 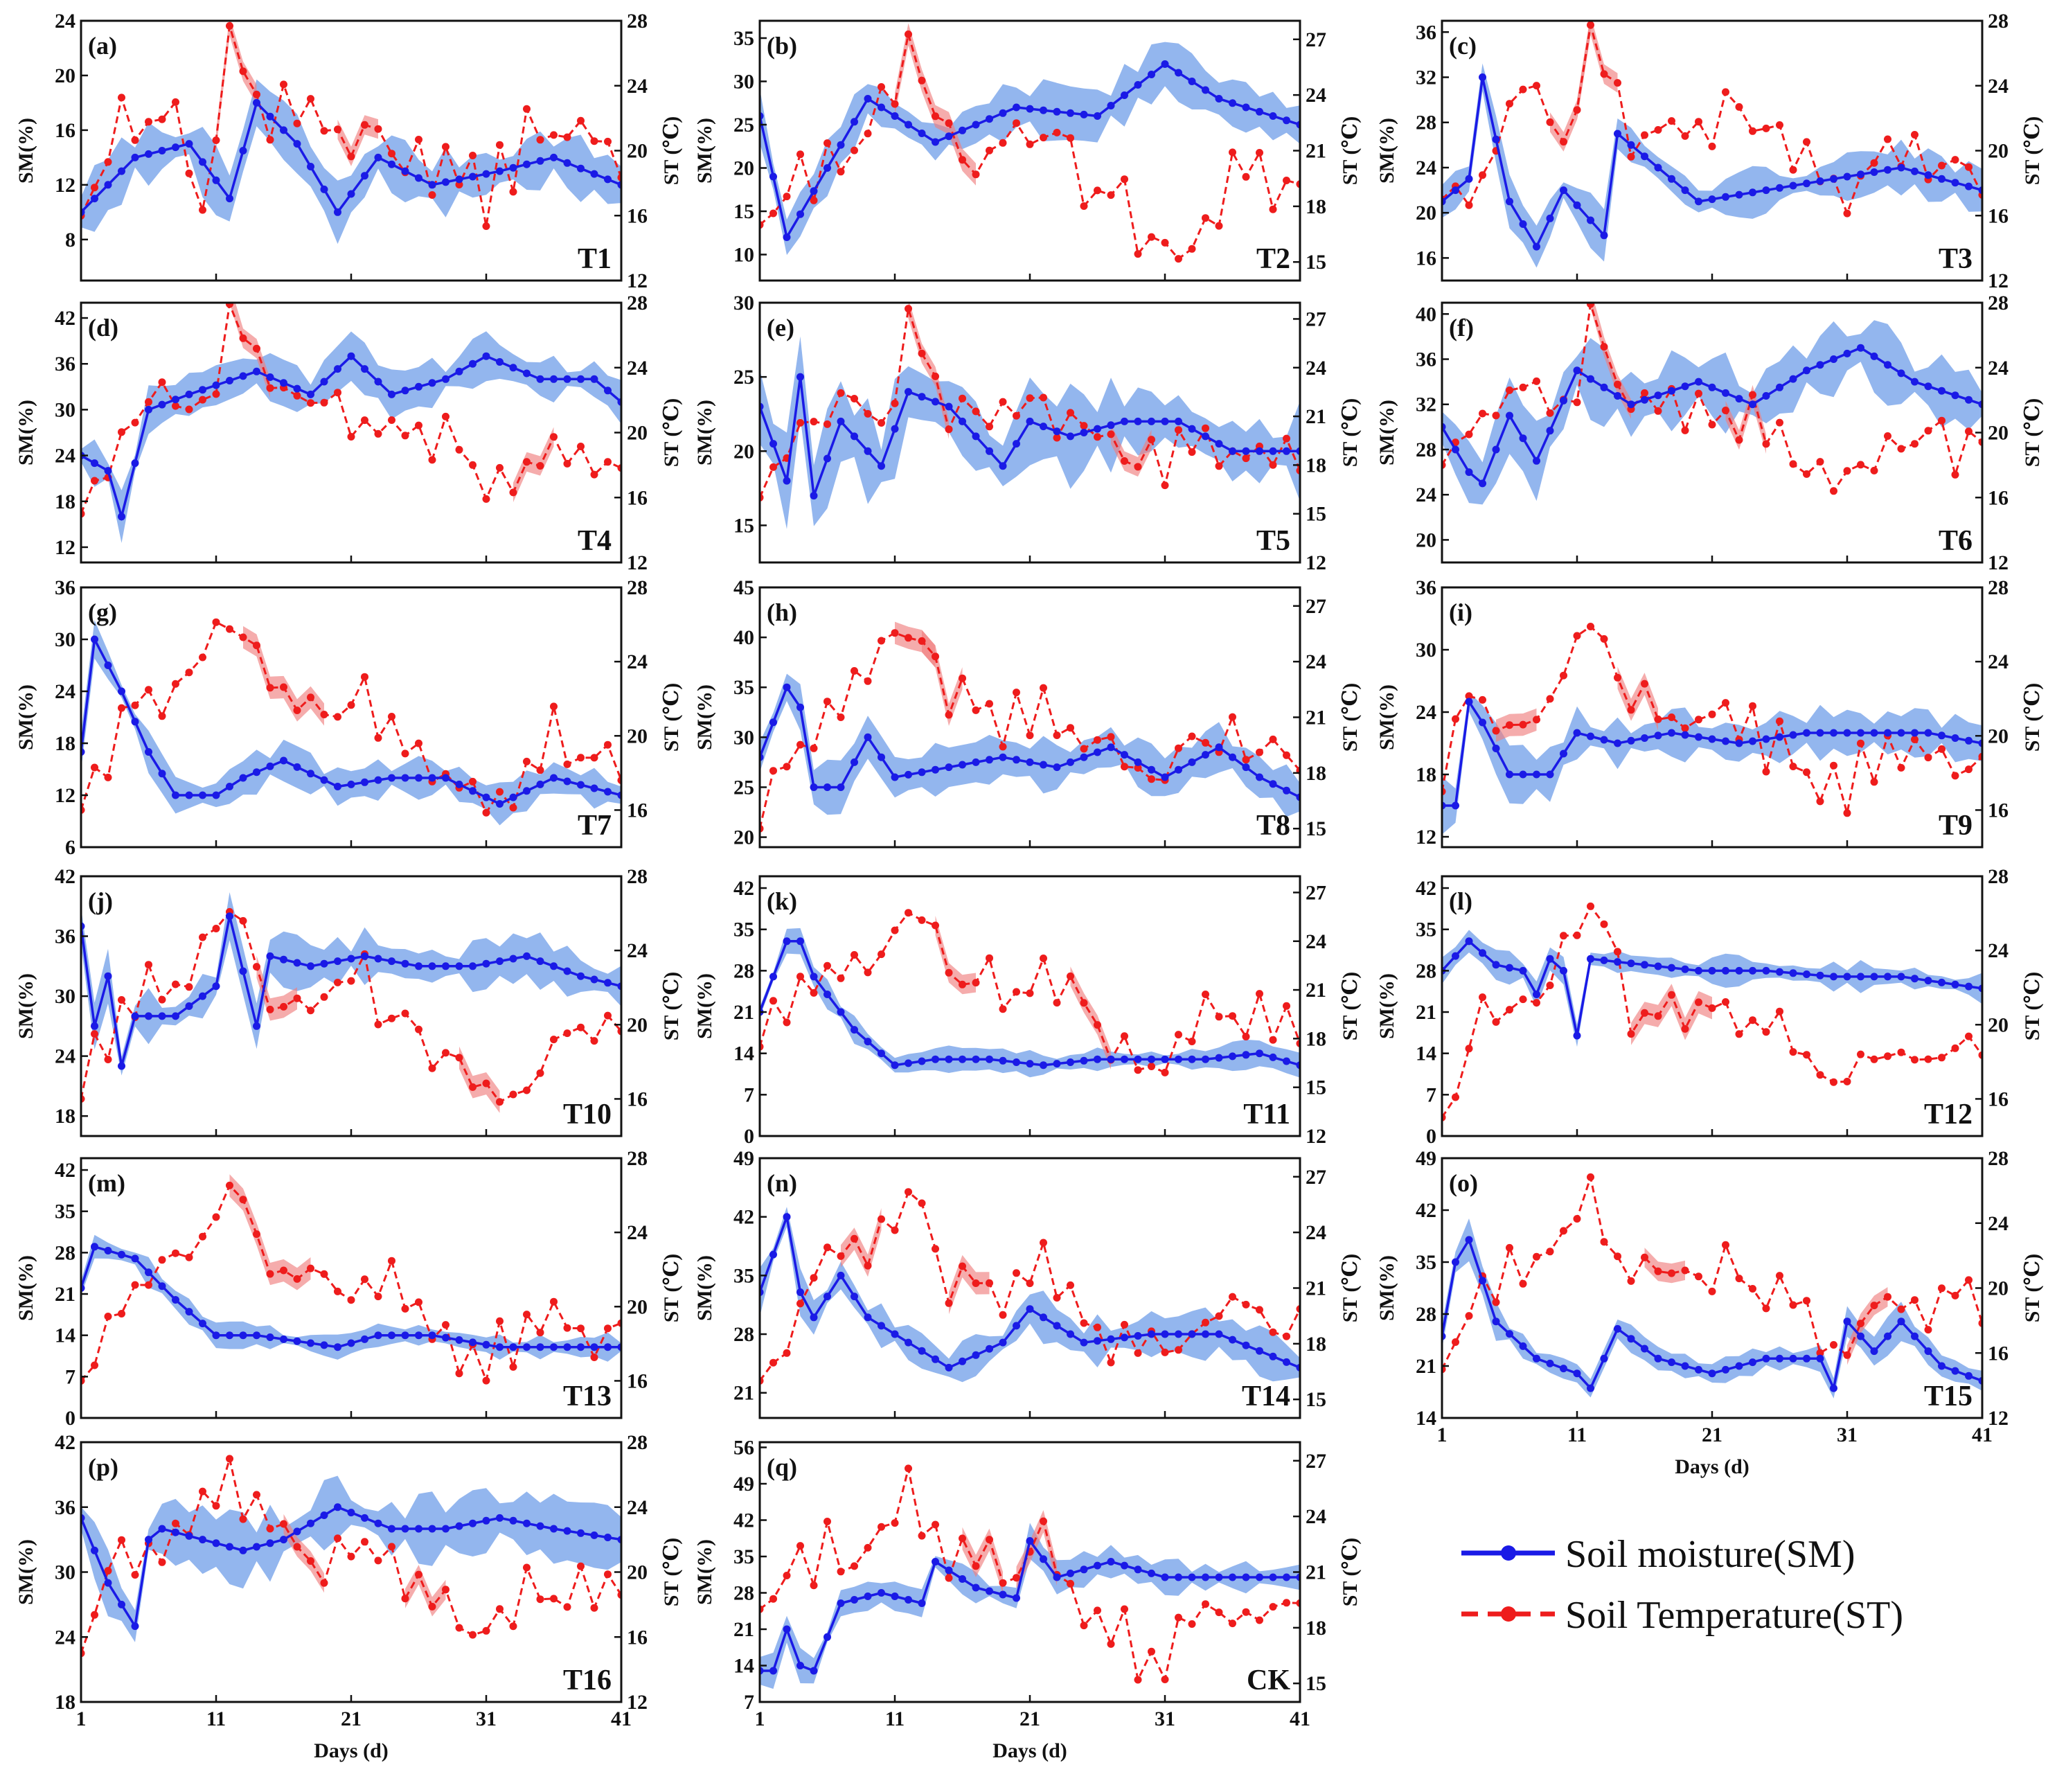 What do you see at coordinates (782, 46) in the screenshot?
I see `panel-letter: (b)` at bounding box center [782, 46].